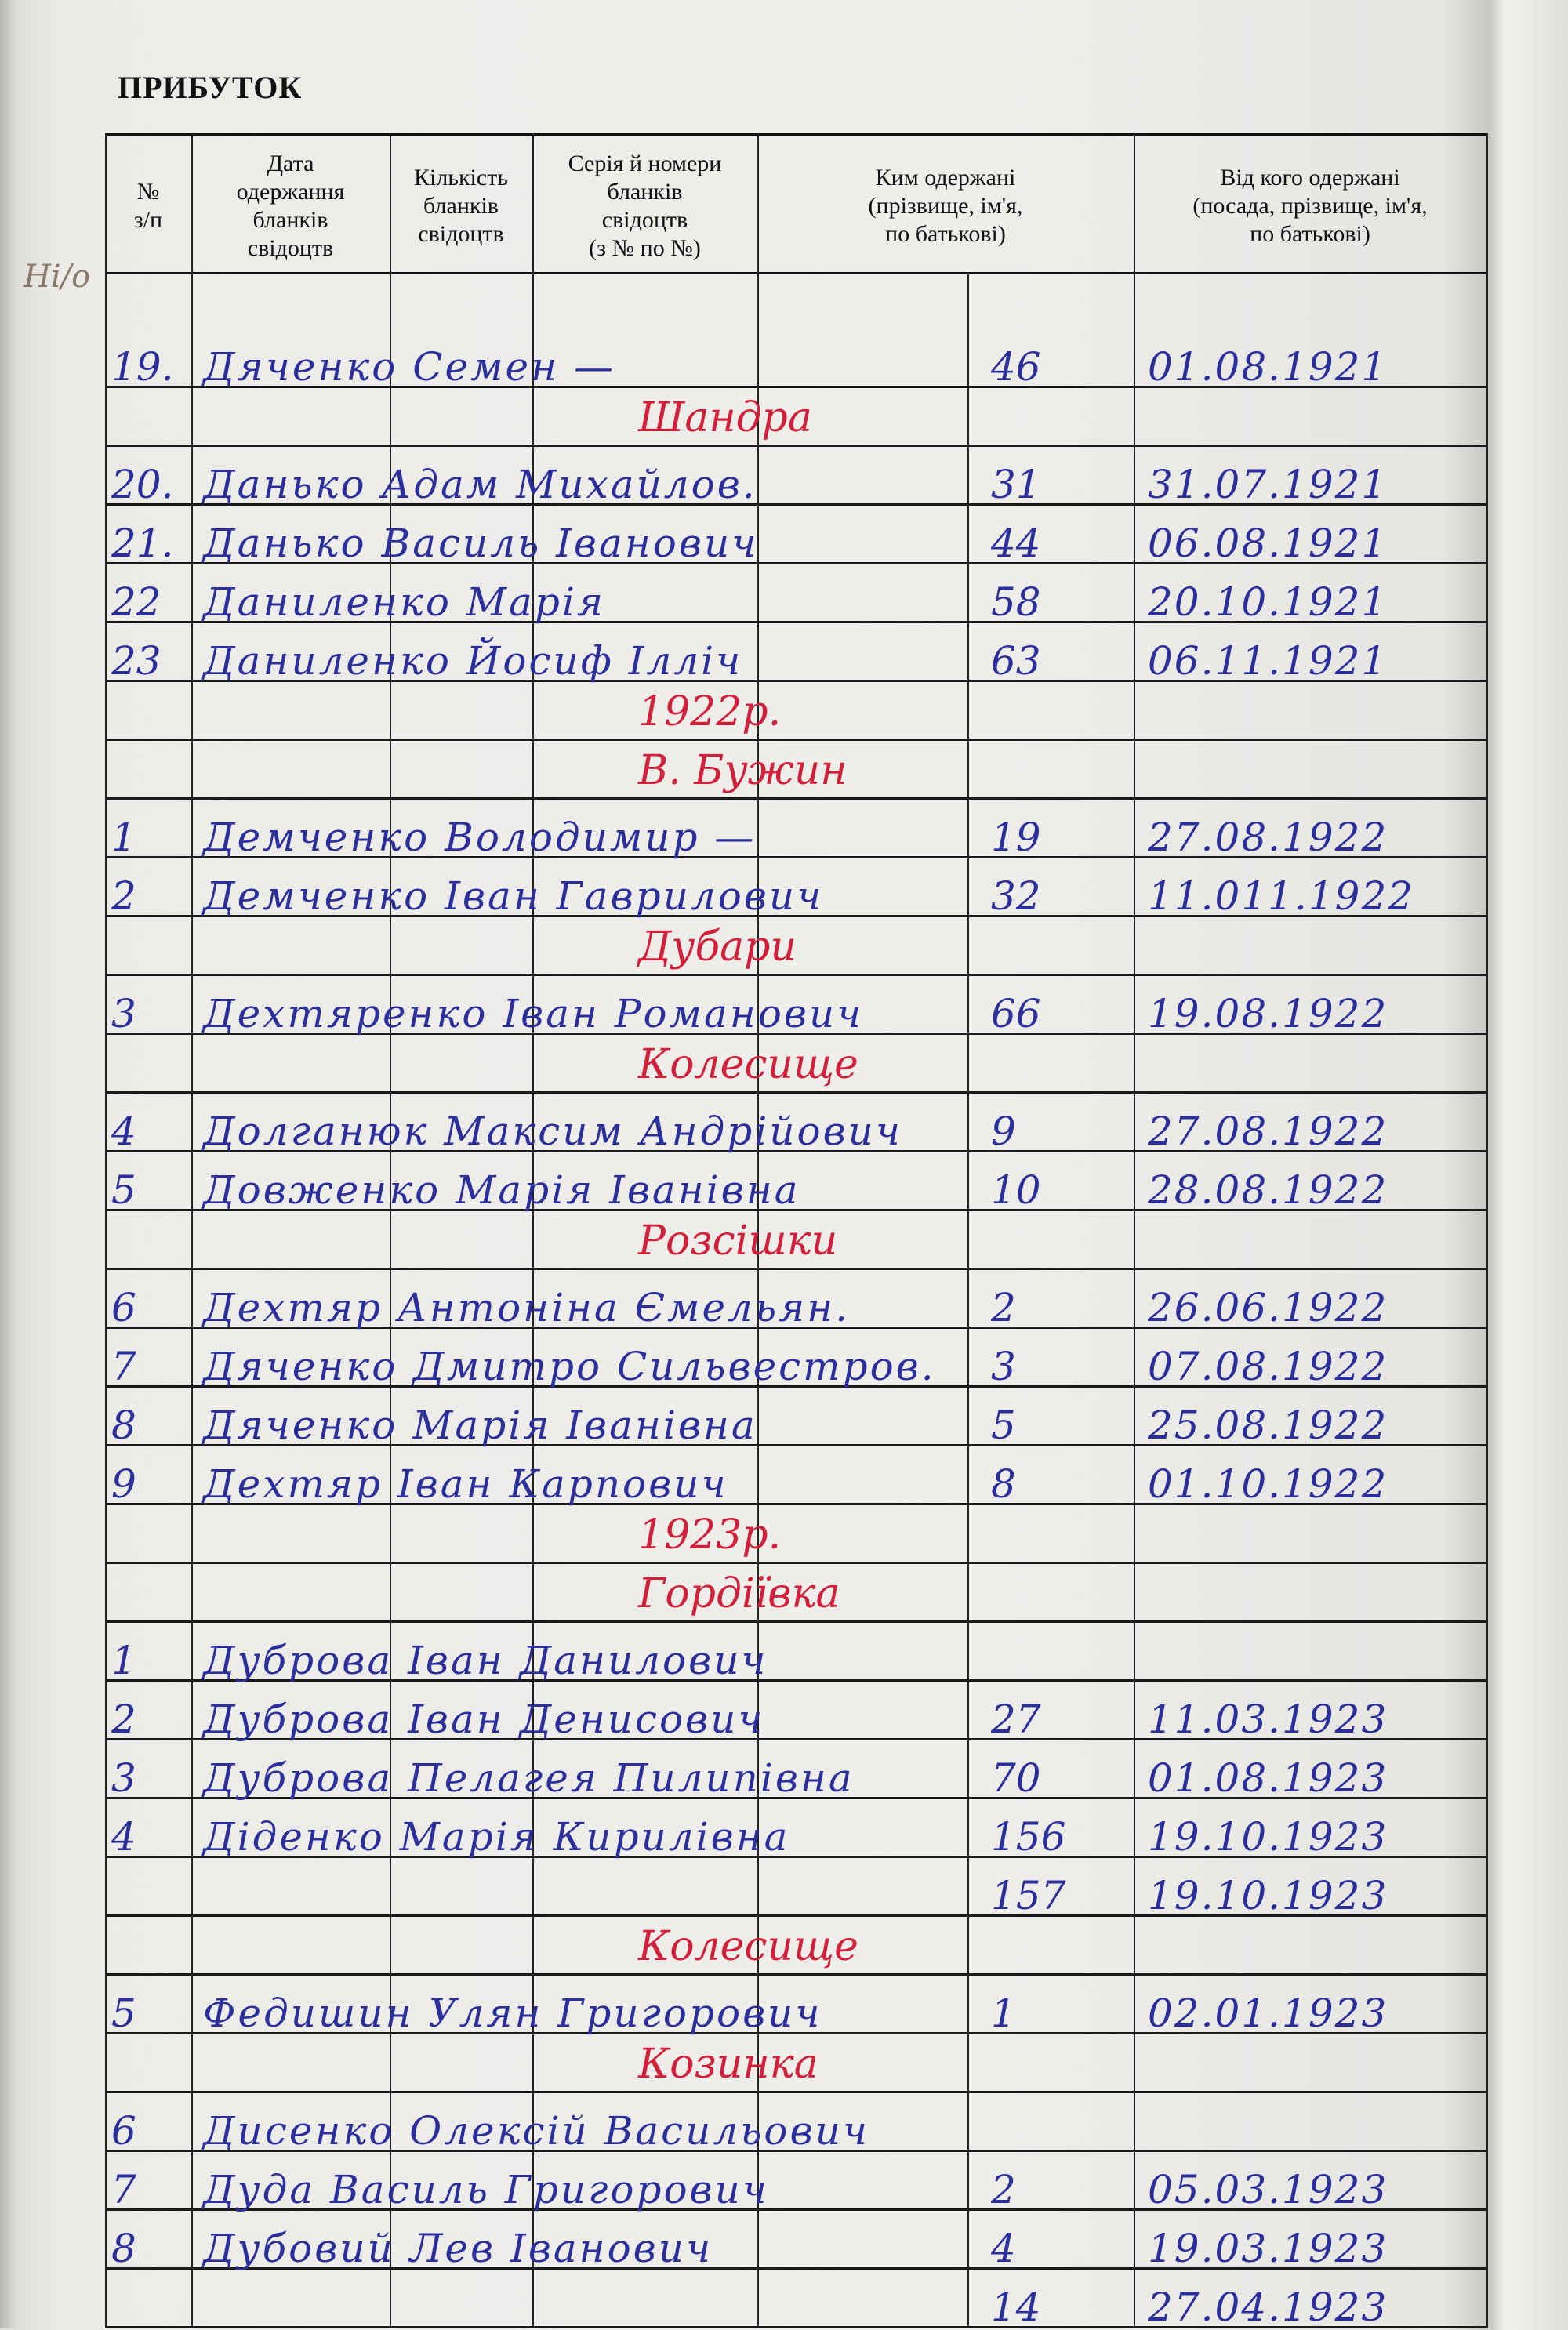  I want to click on ledger-entry: 20. Данько Адам Михайлов. 31 31.07.1921, so click(796, 476).